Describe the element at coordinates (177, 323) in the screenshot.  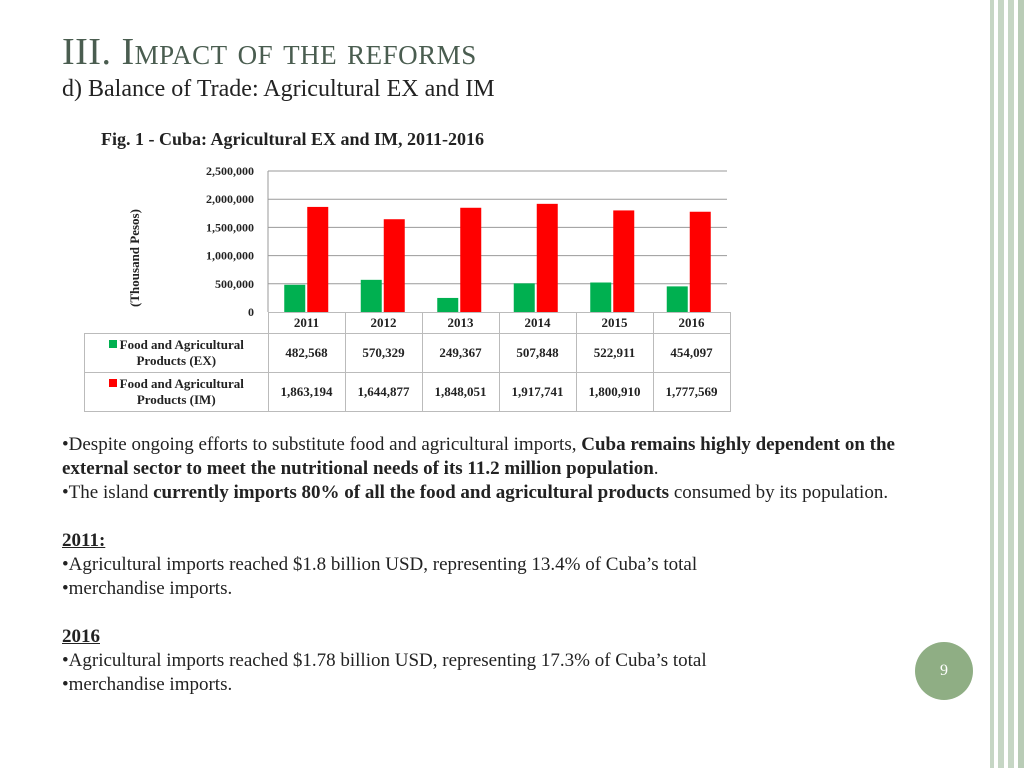
I see `table-corner` at that location.